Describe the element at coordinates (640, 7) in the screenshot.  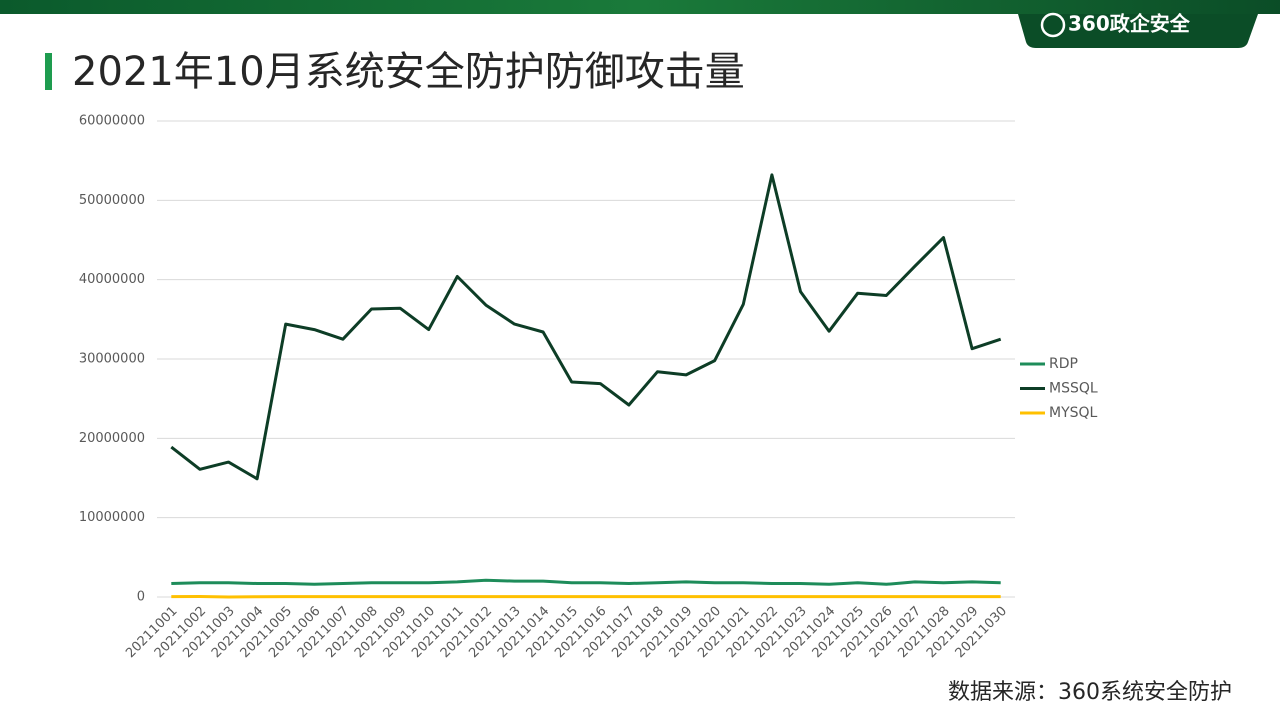
I see `top-bar` at that location.